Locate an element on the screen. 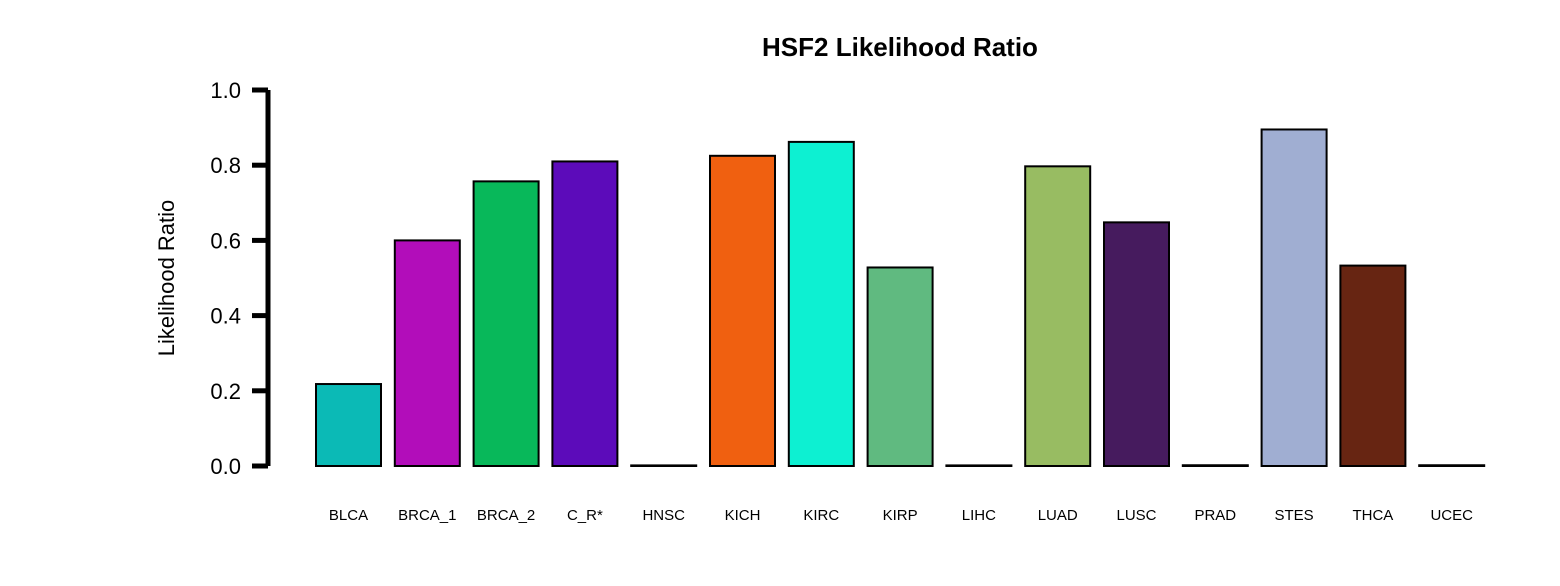 This screenshot has height=586, width=1560. y-tick-label: 0.0 is located at coordinates (225, 466).